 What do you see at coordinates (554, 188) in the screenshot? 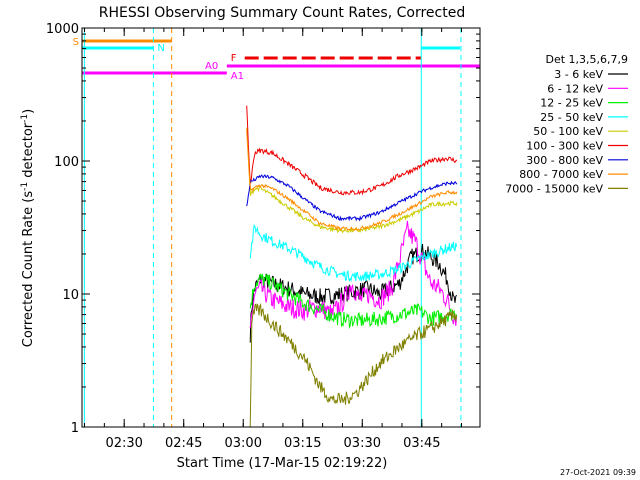
I see `legend-label-8: 7000 - 15000 keV` at bounding box center [554, 188].